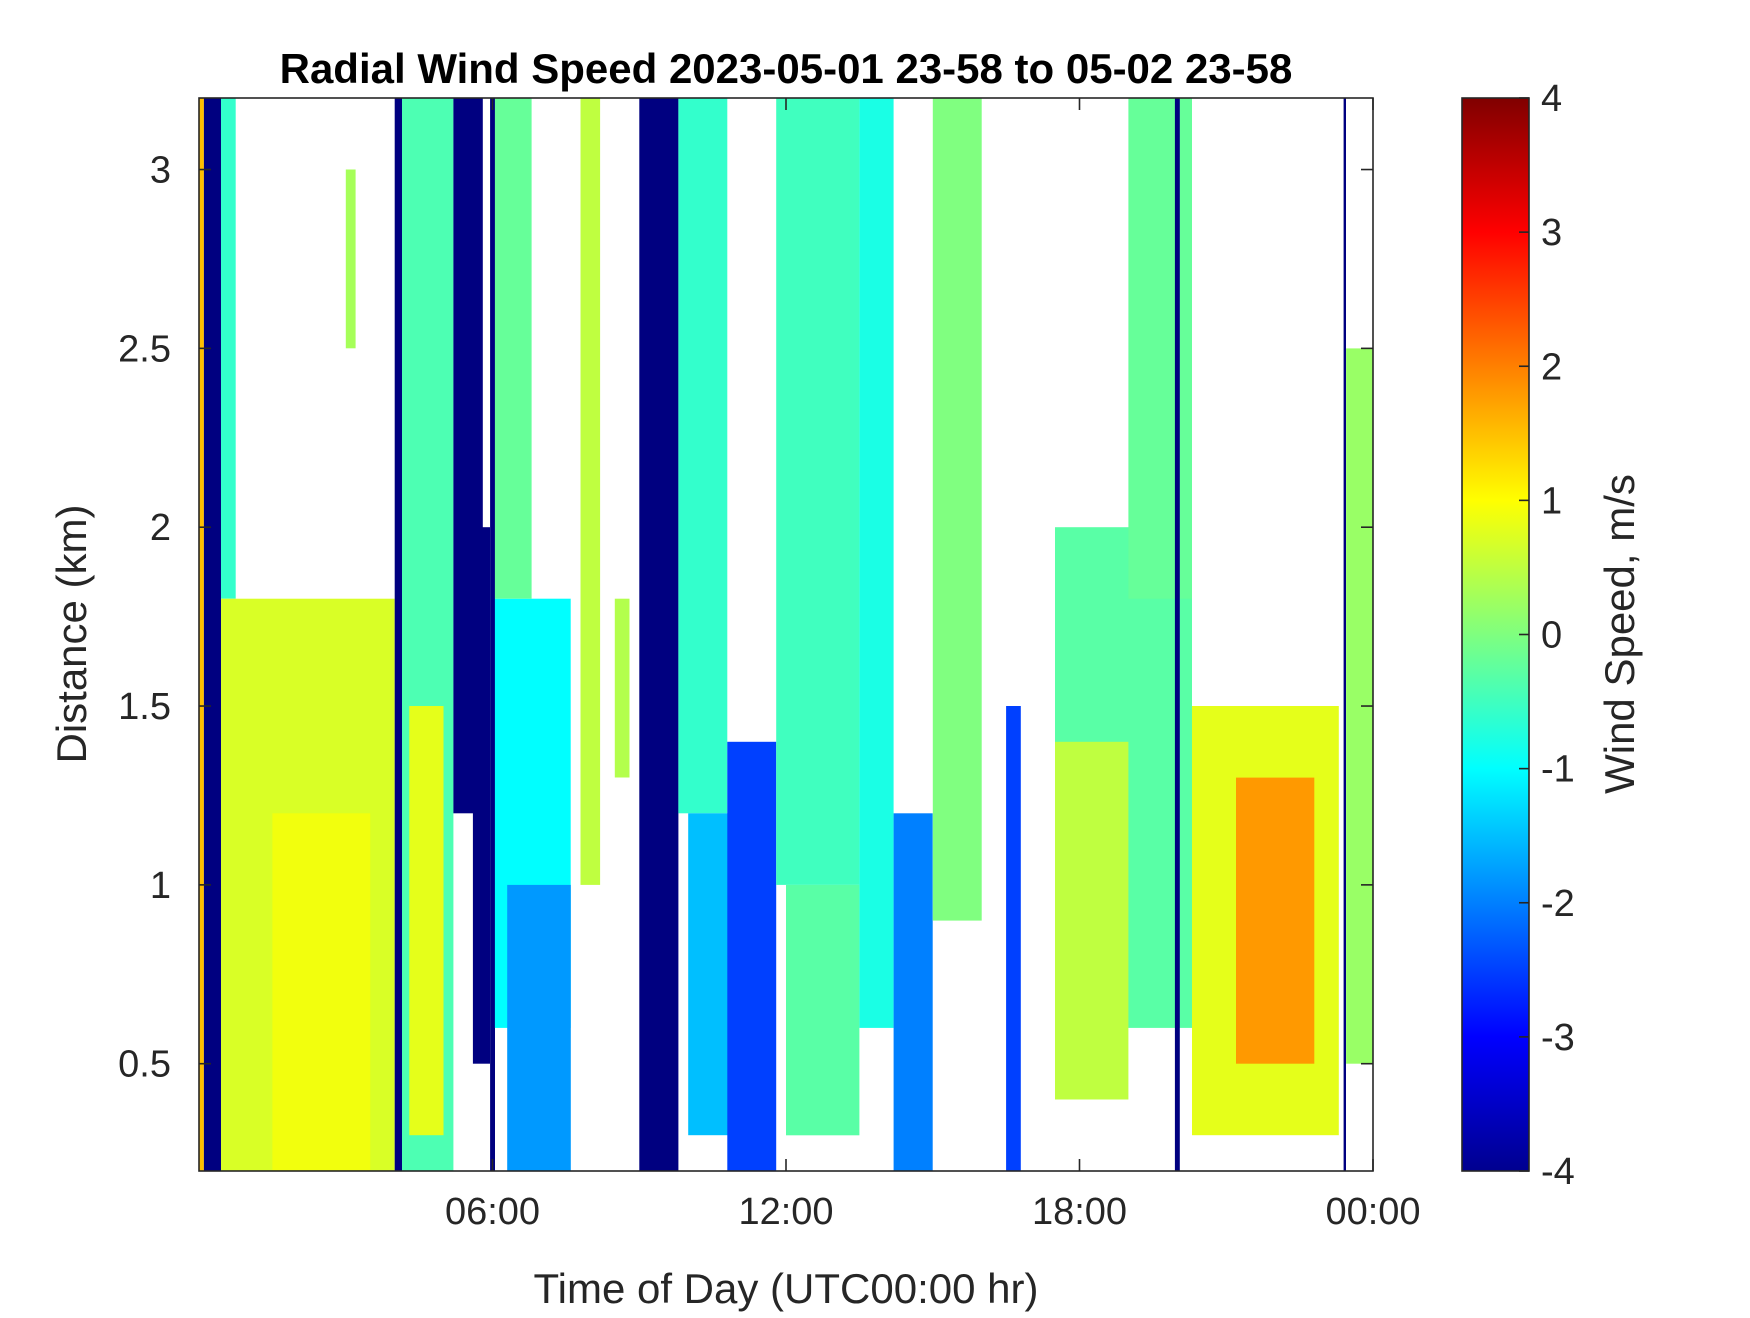  What do you see at coordinates (1551, 233) in the screenshot?
I see `colorbar-tick-label: 3` at bounding box center [1551, 233].